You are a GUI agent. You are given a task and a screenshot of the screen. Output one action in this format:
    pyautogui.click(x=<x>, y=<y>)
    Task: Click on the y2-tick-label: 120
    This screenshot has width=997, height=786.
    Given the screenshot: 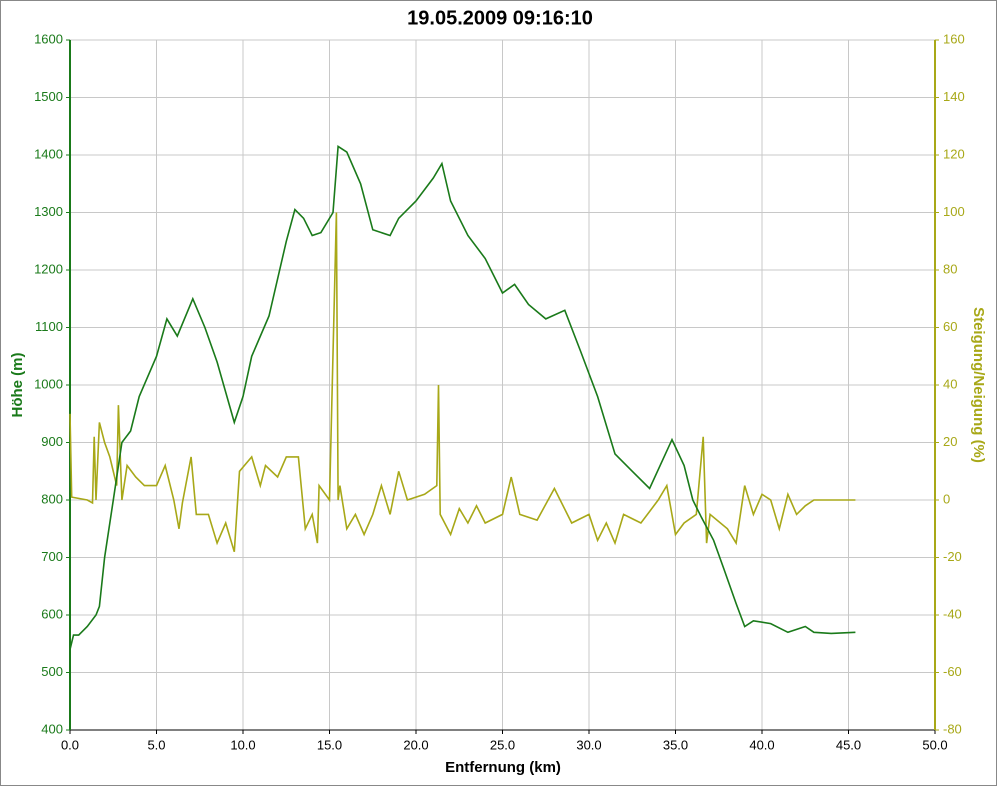 What is the action you would take?
    pyautogui.click(x=954, y=153)
    